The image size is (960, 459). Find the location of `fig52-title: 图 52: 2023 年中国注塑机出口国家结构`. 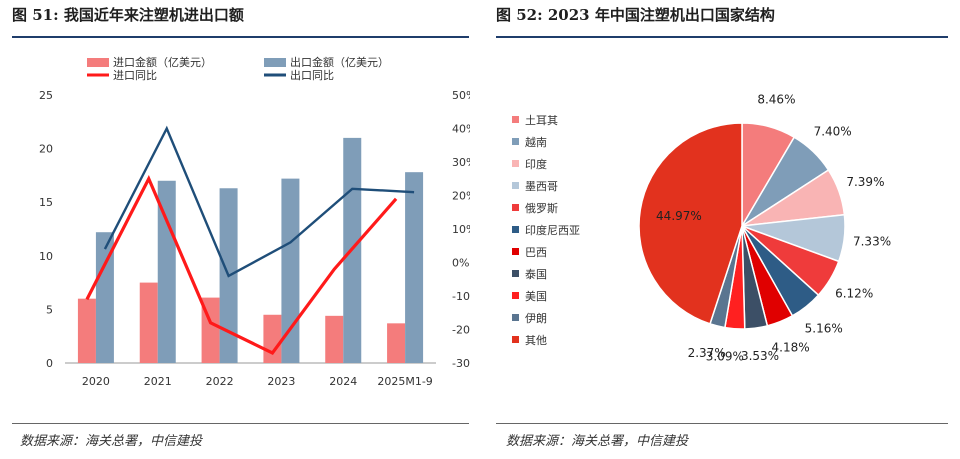

fig52-title: 图 52: 2023 年中国注塑机出口国家结构 is located at coordinates (635, 15).